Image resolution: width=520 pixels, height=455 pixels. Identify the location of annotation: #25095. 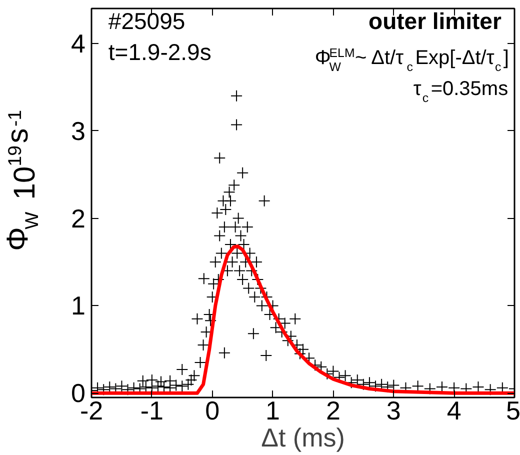
(147, 21).